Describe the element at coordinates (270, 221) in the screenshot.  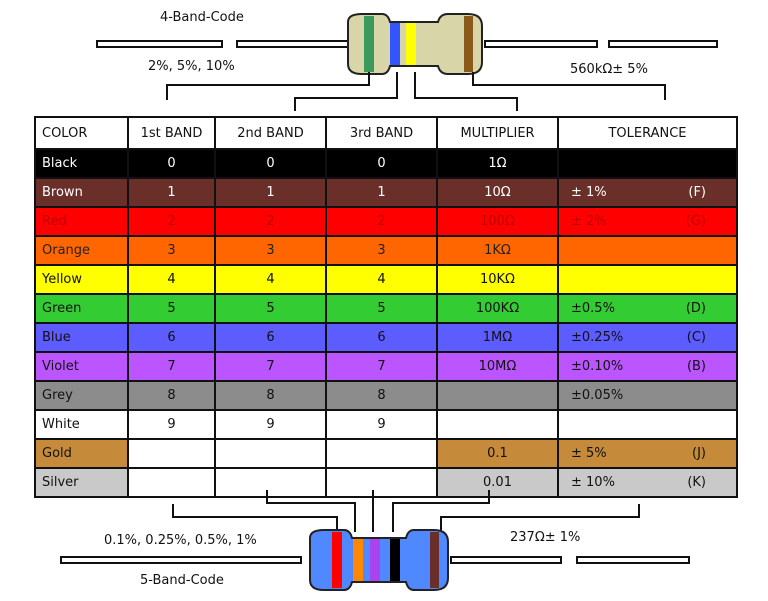
I see `band-2-cell: 2` at that location.